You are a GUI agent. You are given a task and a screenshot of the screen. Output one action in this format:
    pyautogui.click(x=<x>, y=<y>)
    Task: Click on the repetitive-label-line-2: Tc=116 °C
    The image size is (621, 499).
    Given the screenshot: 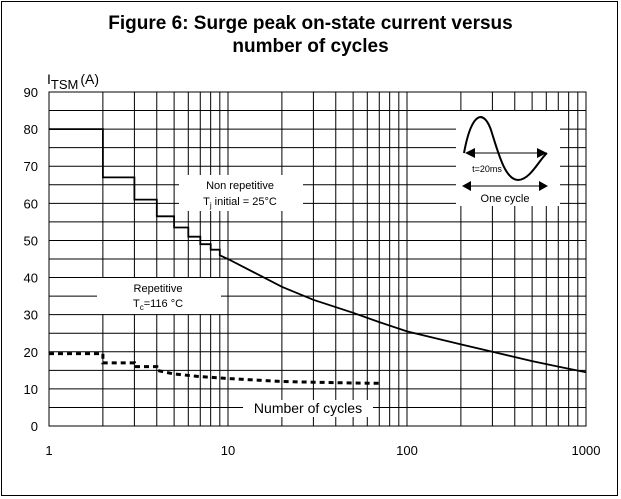 What is the action you would take?
    pyautogui.click(x=158, y=305)
    